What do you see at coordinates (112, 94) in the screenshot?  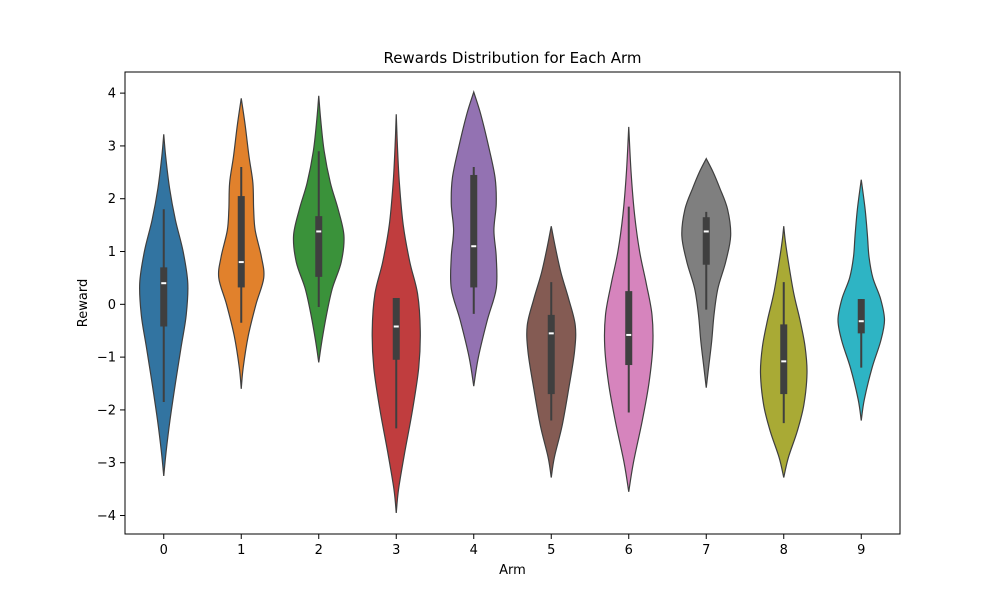 I see `y-tick-label: 4` at bounding box center [112, 94].